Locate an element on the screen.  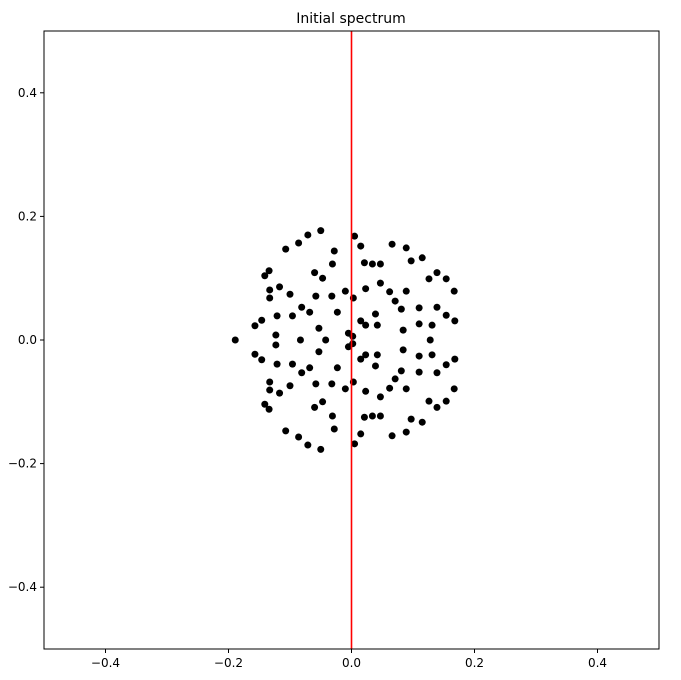
y-tick-label: 0.2 is located at coordinates (27, 216).